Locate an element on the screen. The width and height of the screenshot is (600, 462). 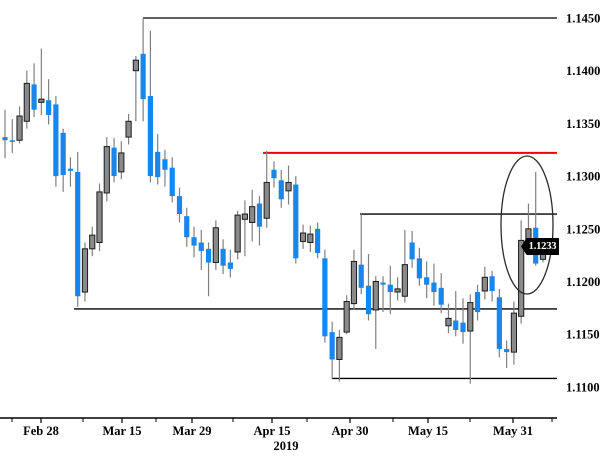
y-axis-price-label: 1.1450 is located at coordinates (583, 19).